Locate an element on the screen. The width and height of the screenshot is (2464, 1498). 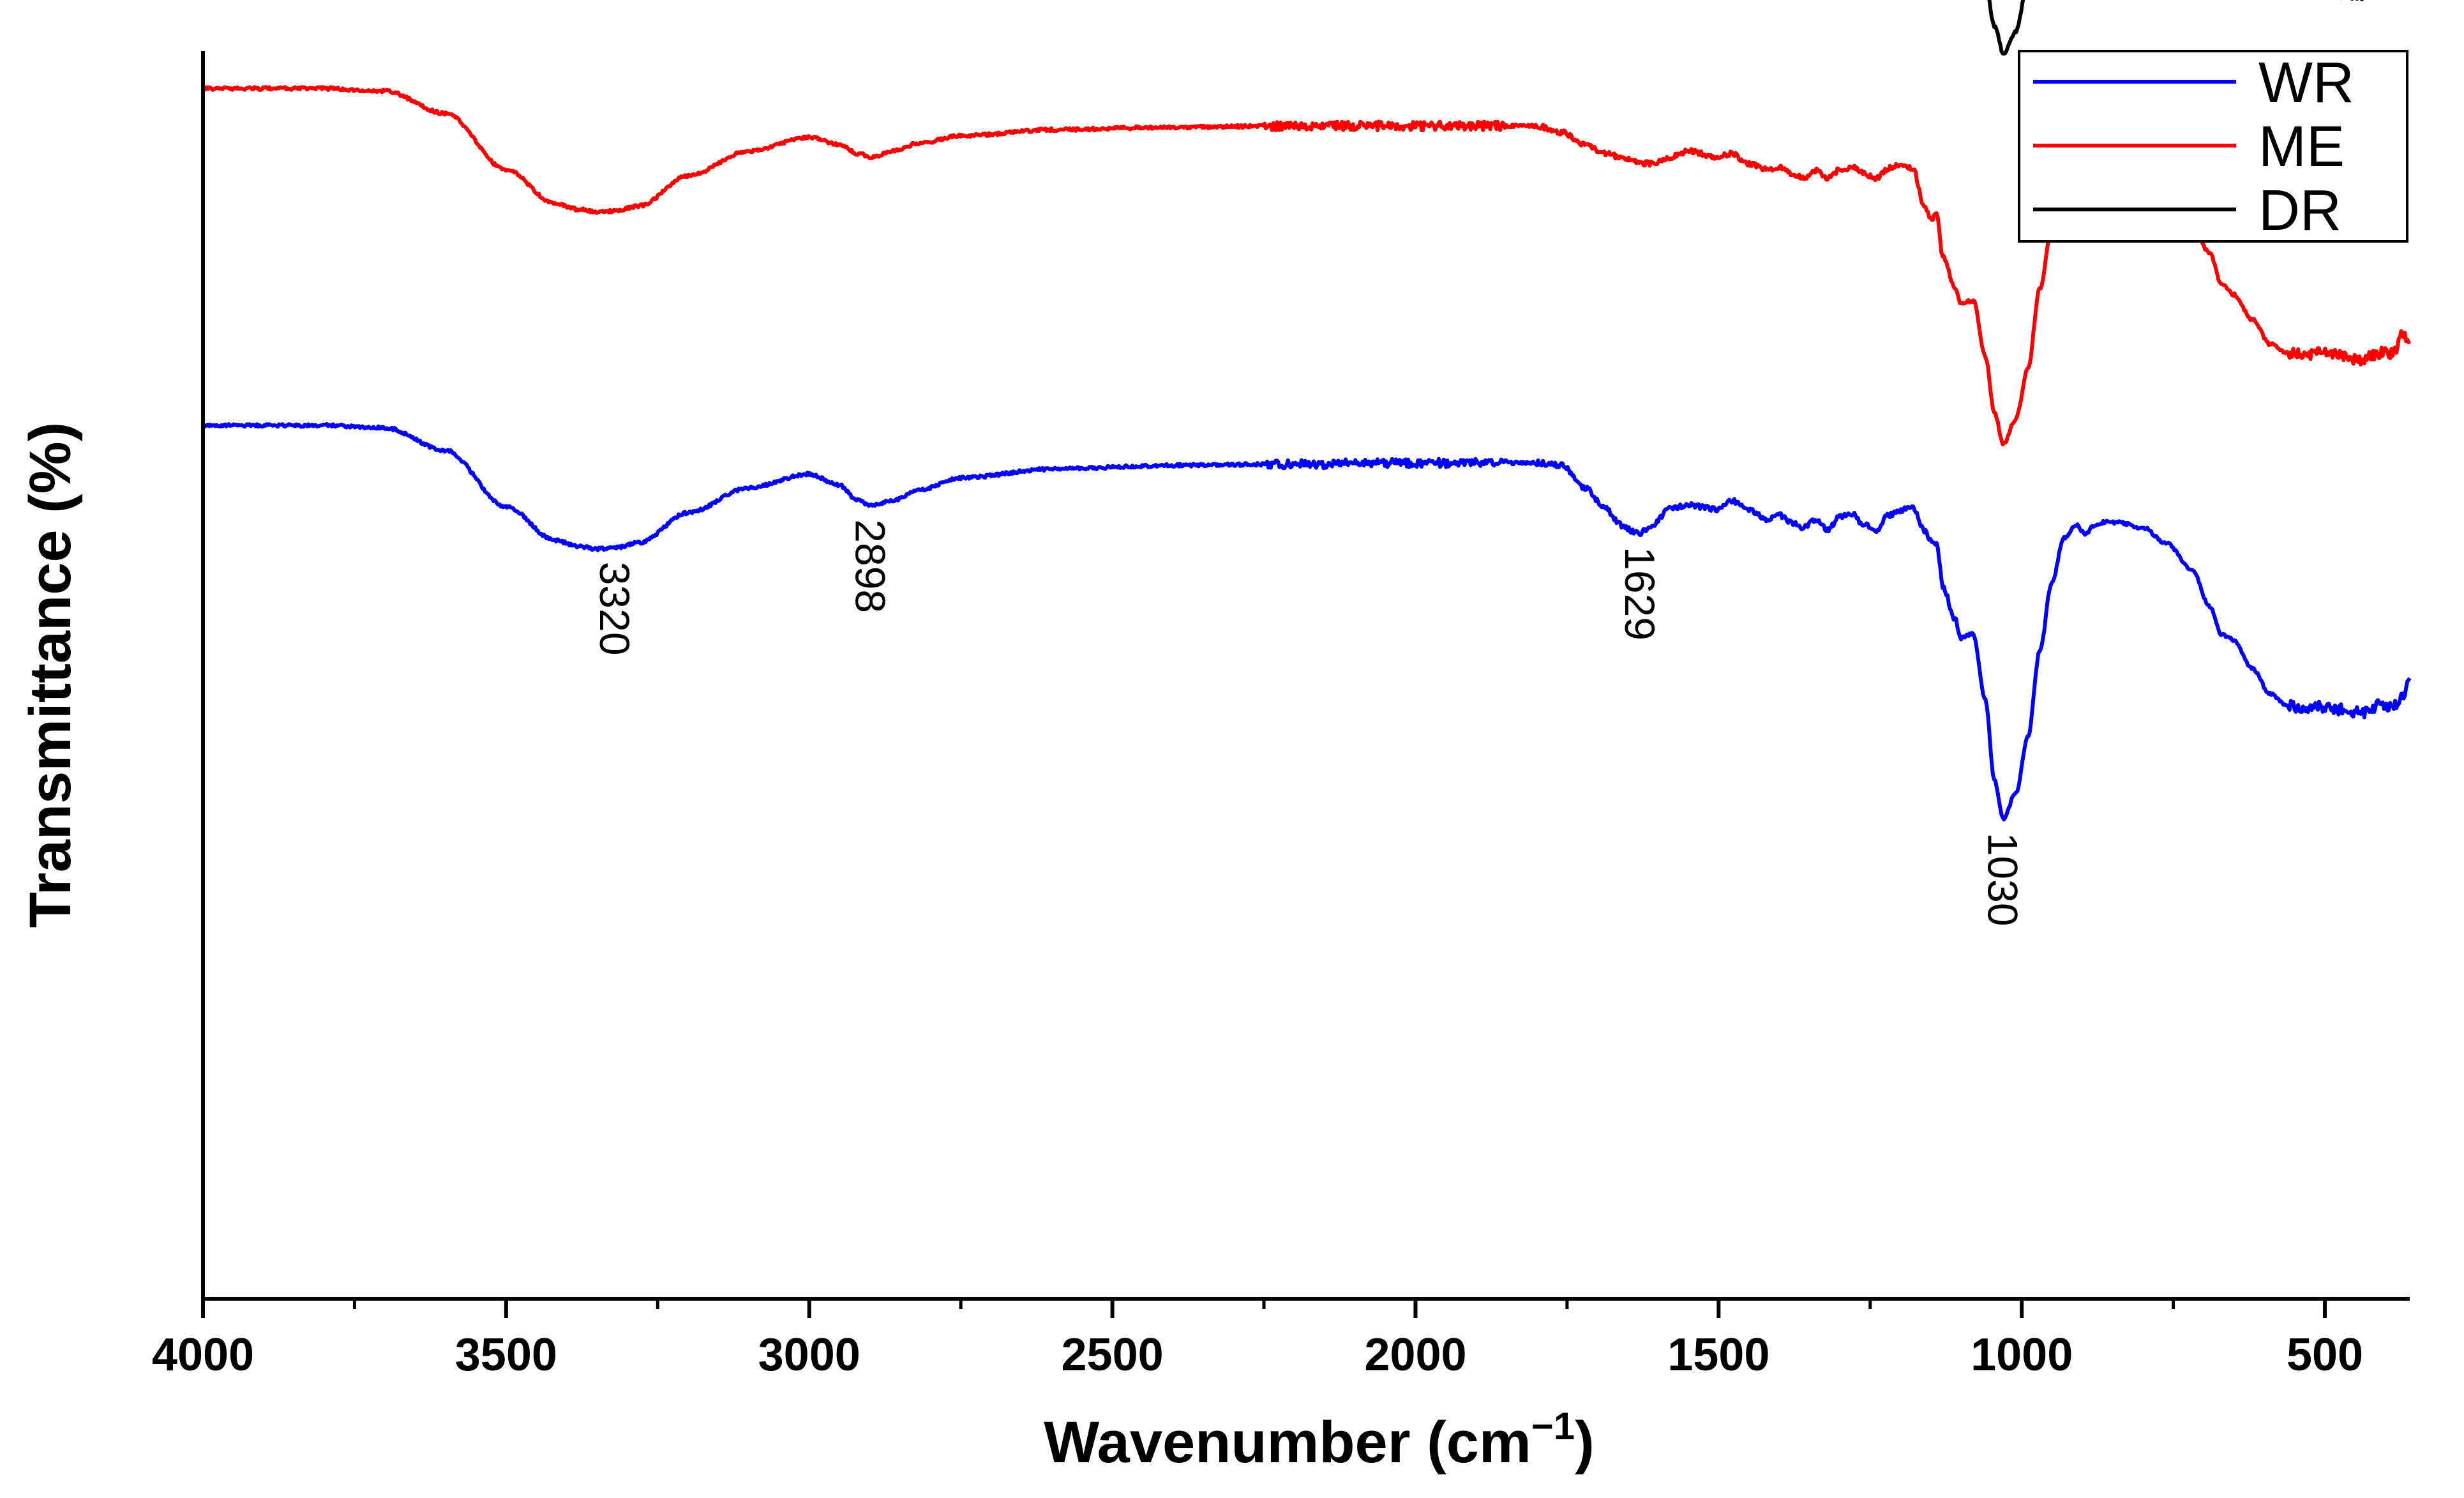
x-tick-label: 4000 is located at coordinates (203, 1355).